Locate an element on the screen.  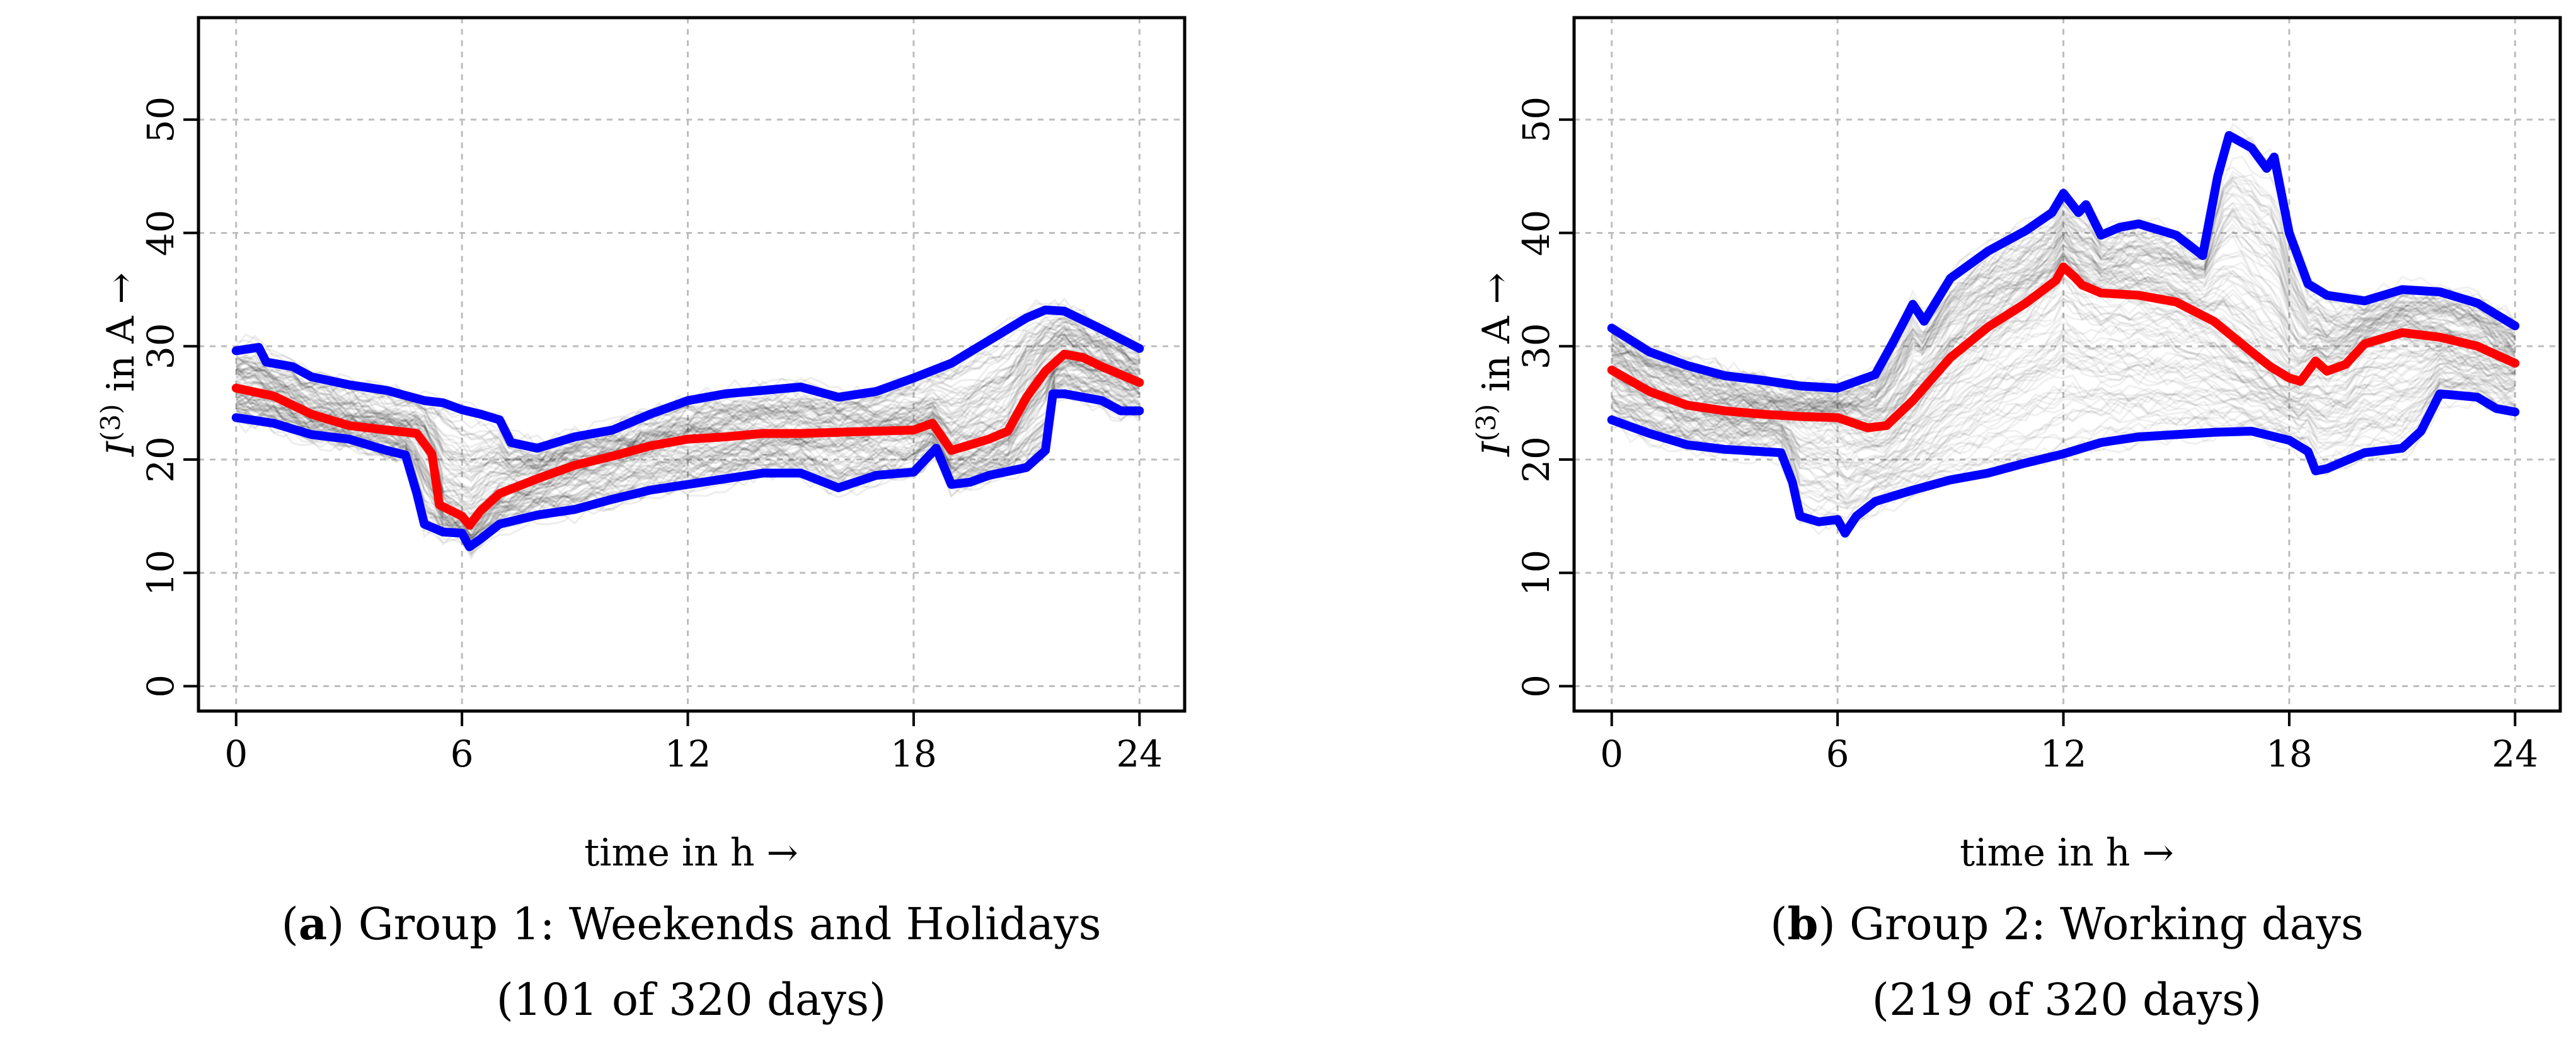
panel-a-y-axis-title-text: I(3) in A → is located at coordinates (119, 364).